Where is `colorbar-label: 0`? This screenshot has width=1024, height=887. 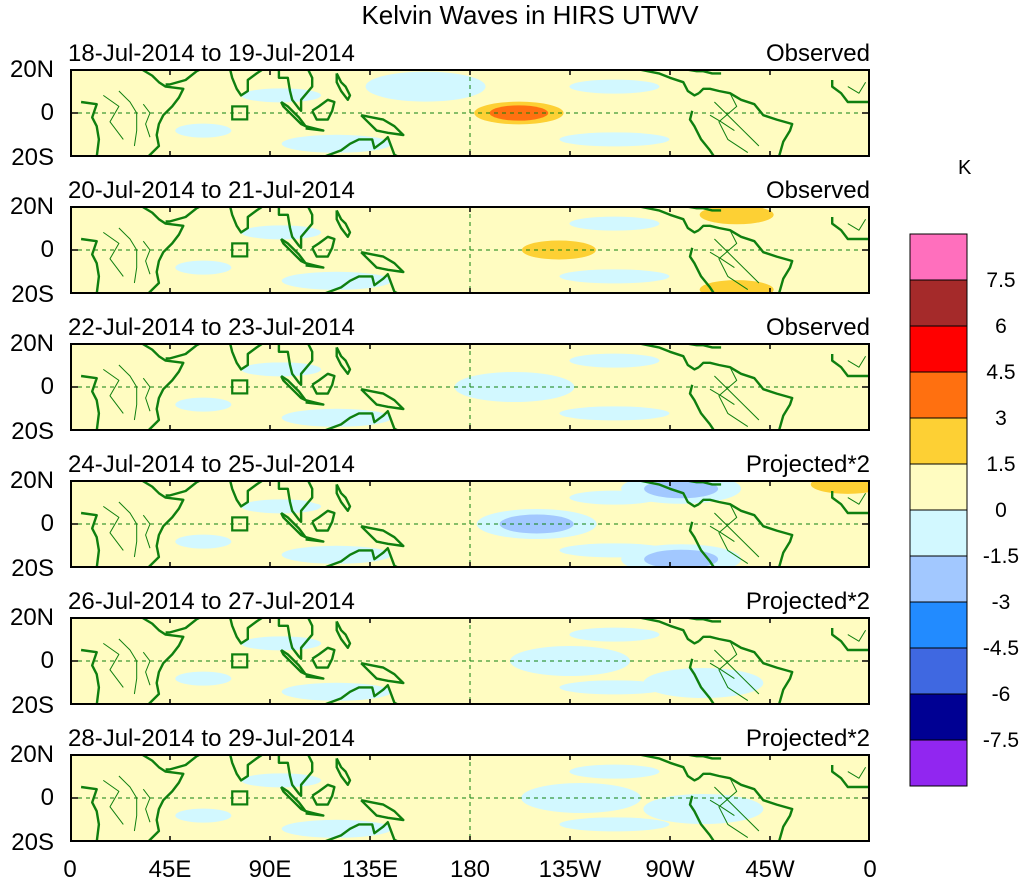 colorbar-label: 0 is located at coordinates (1001, 510).